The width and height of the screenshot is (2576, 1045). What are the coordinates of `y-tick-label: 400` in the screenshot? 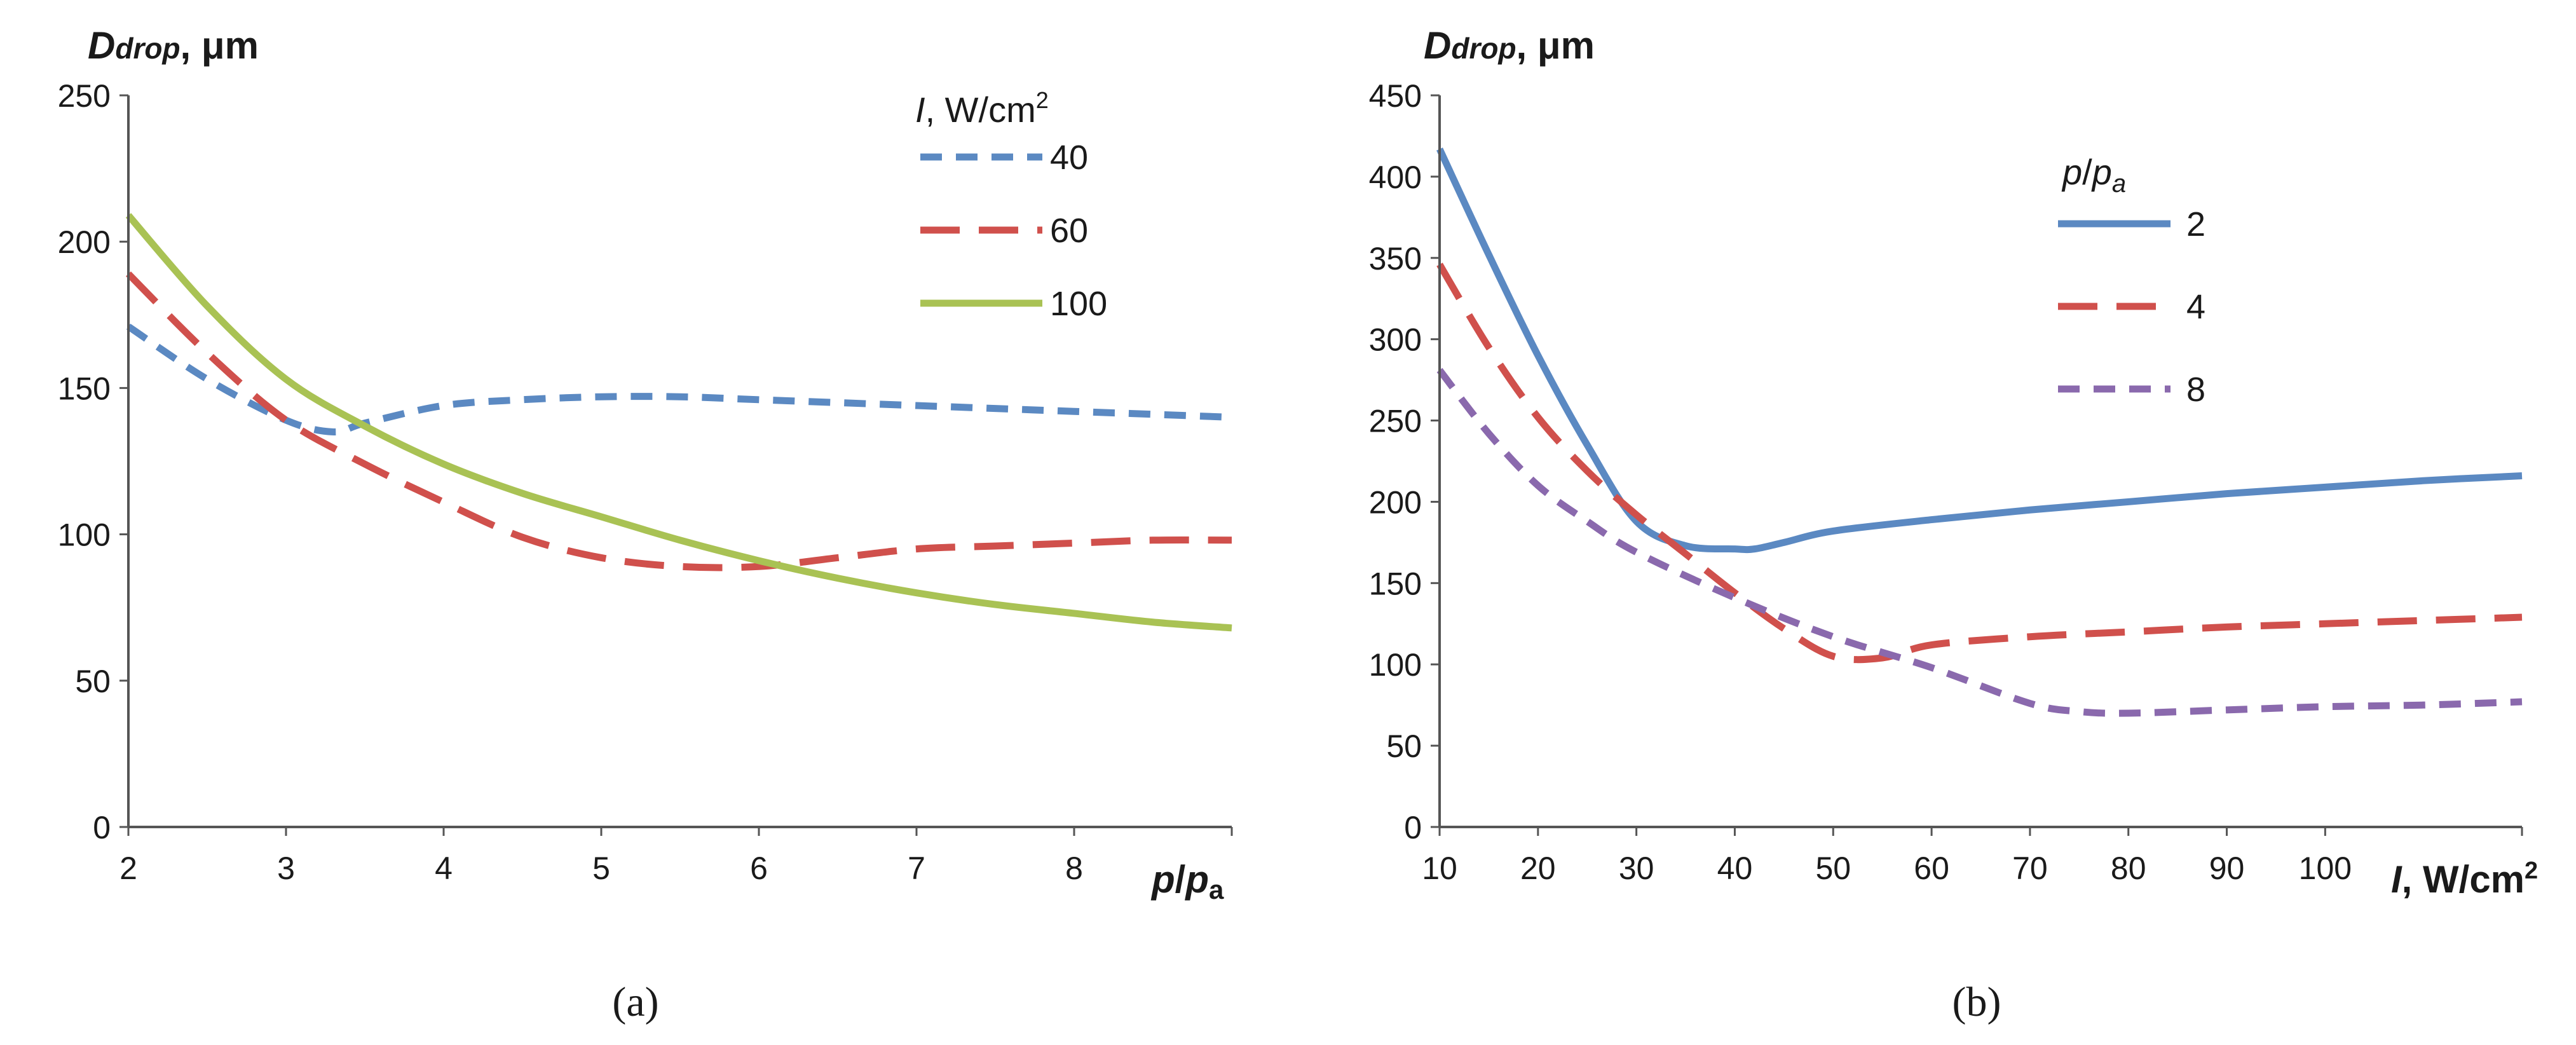 It's located at (1395, 177).